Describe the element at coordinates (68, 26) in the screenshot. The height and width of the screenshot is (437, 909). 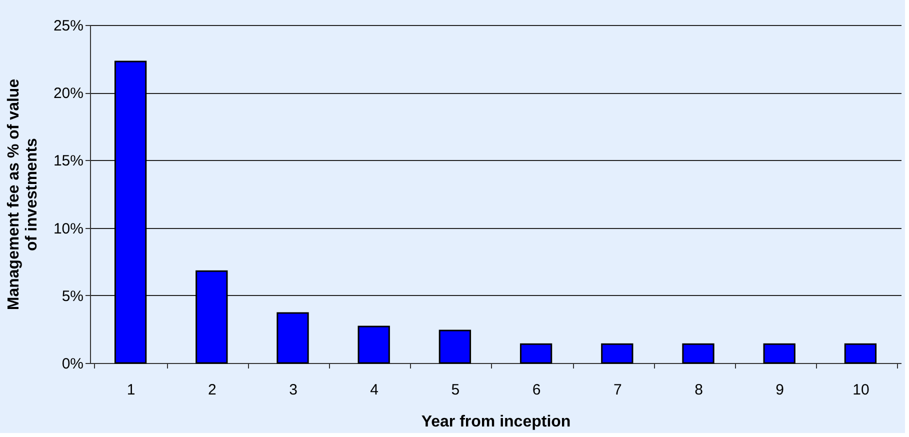
I see `y-tick-label: 25%` at that location.